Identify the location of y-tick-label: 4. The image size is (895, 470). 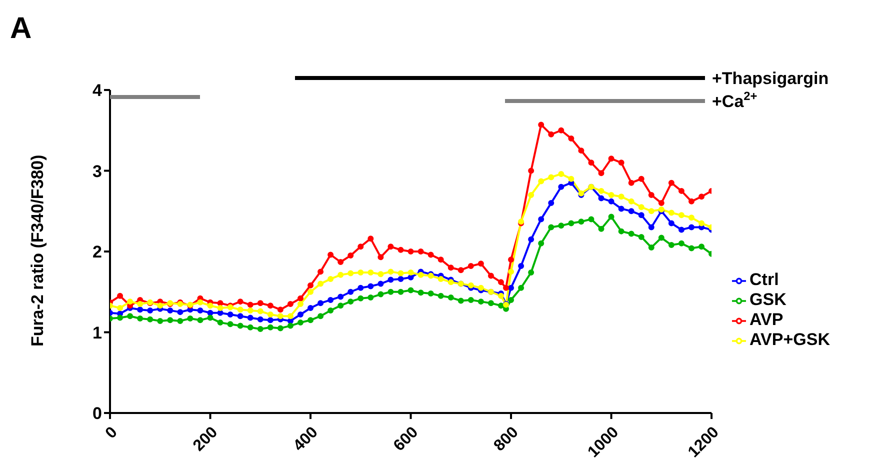
(97, 90).